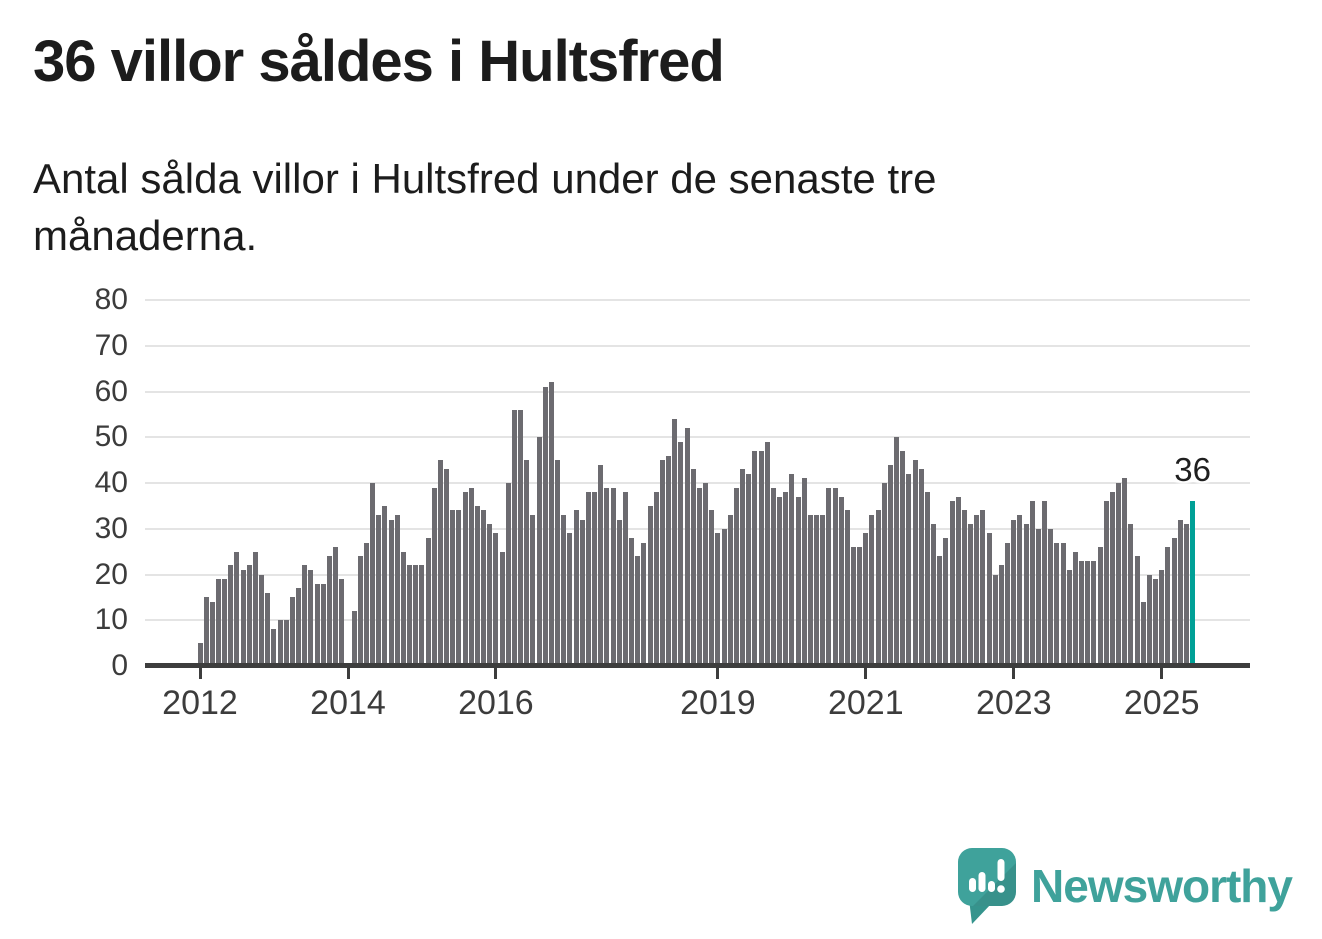 This screenshot has height=939, width=1322. What do you see at coordinates (718, 703) in the screenshot?
I see `x-axis-tick-label: 2019` at bounding box center [718, 703].